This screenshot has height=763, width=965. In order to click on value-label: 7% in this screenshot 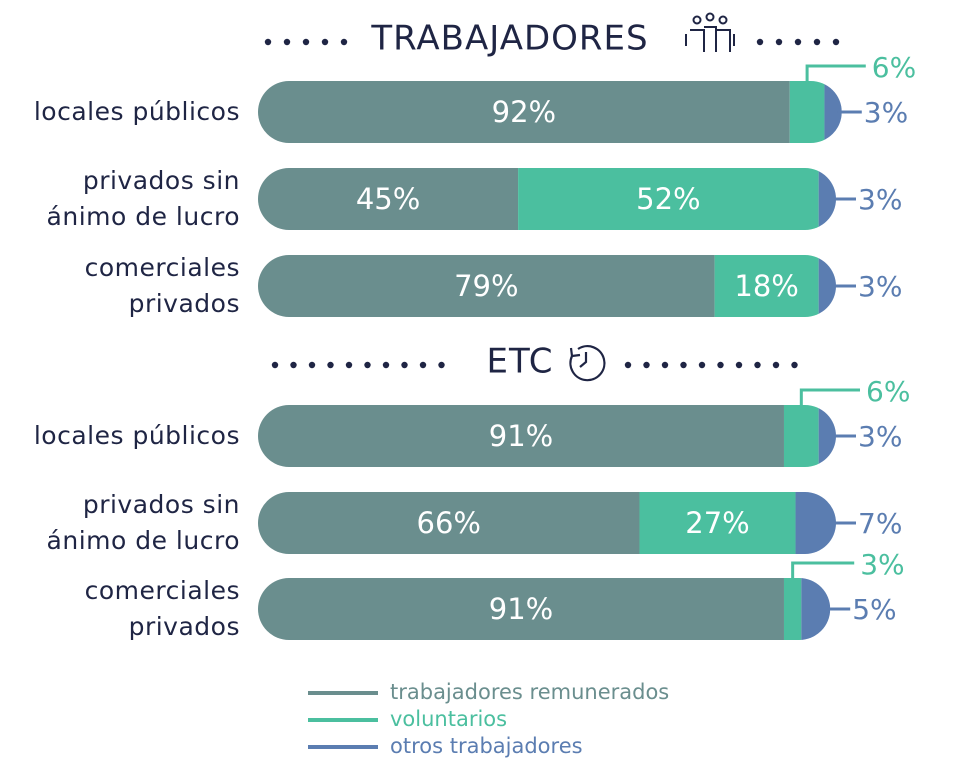, I will do `click(880, 523)`.